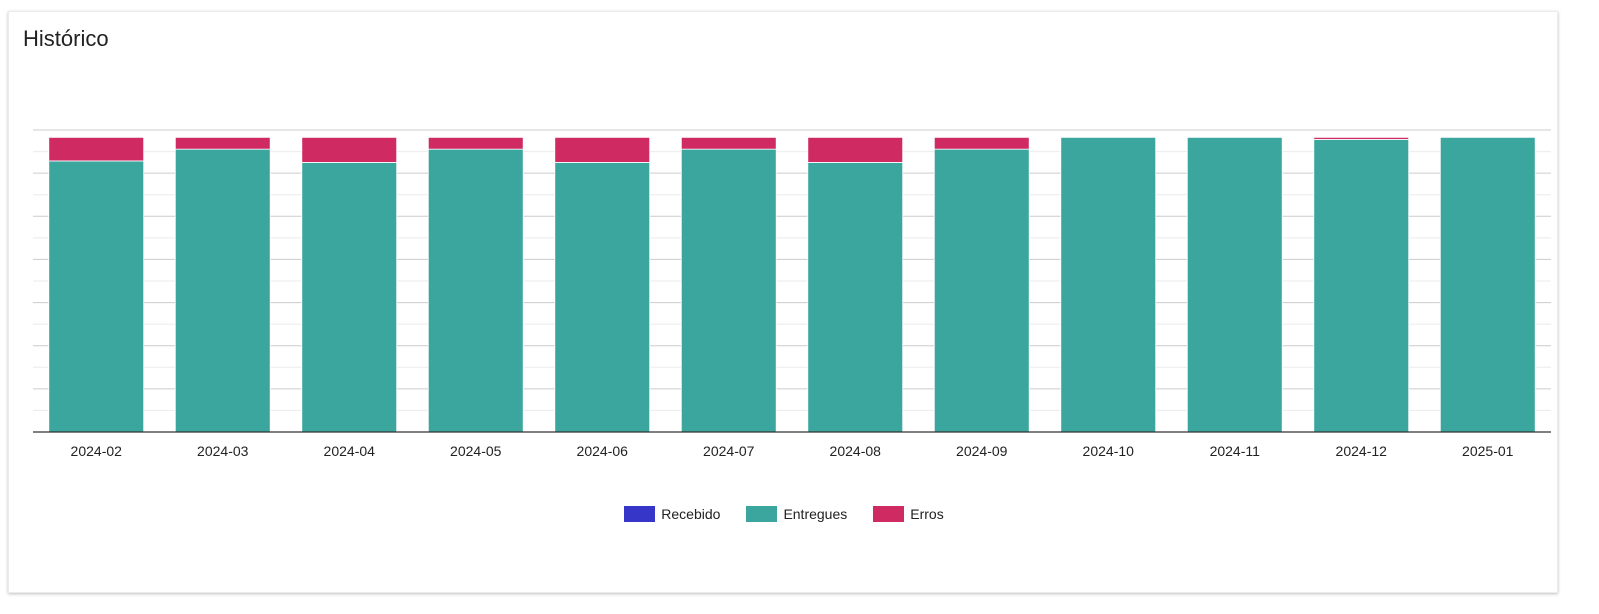 This screenshot has height=614, width=1599. What do you see at coordinates (908, 514) in the screenshot?
I see `legend-item-erros: Erros` at bounding box center [908, 514].